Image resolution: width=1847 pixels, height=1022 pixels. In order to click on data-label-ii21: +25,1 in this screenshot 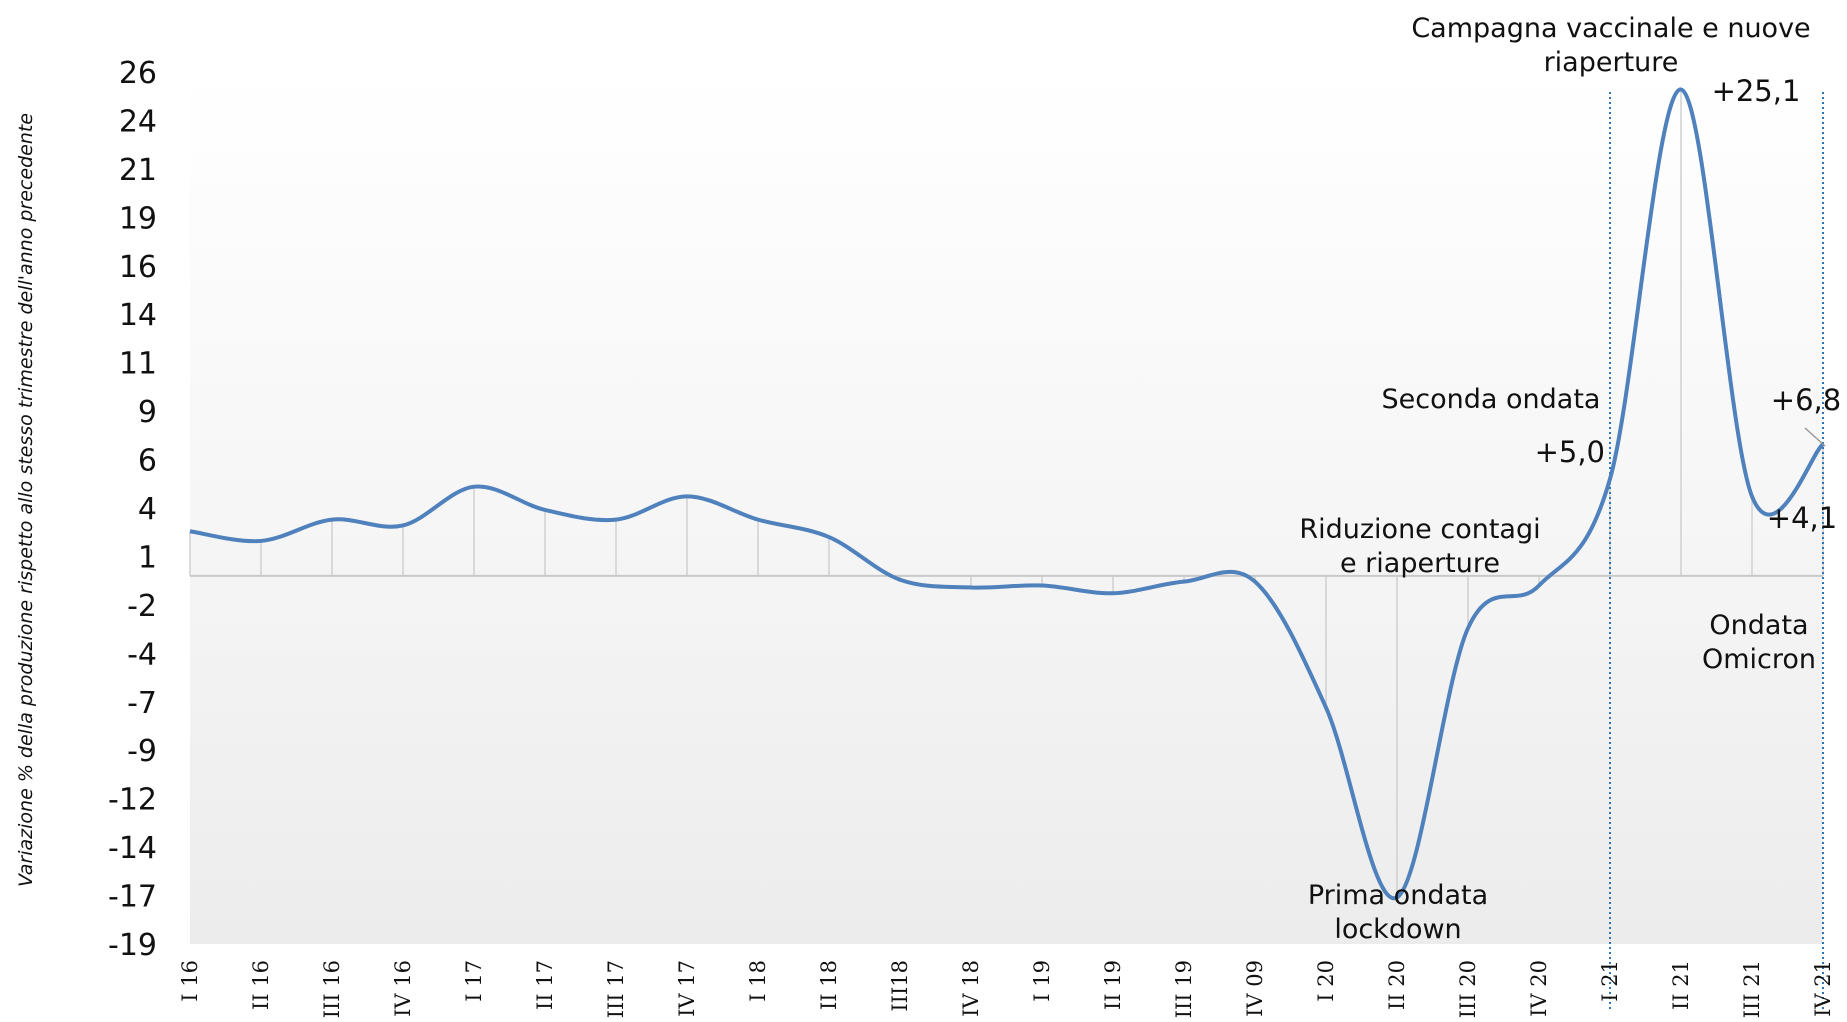, I will do `click(1756, 91)`.